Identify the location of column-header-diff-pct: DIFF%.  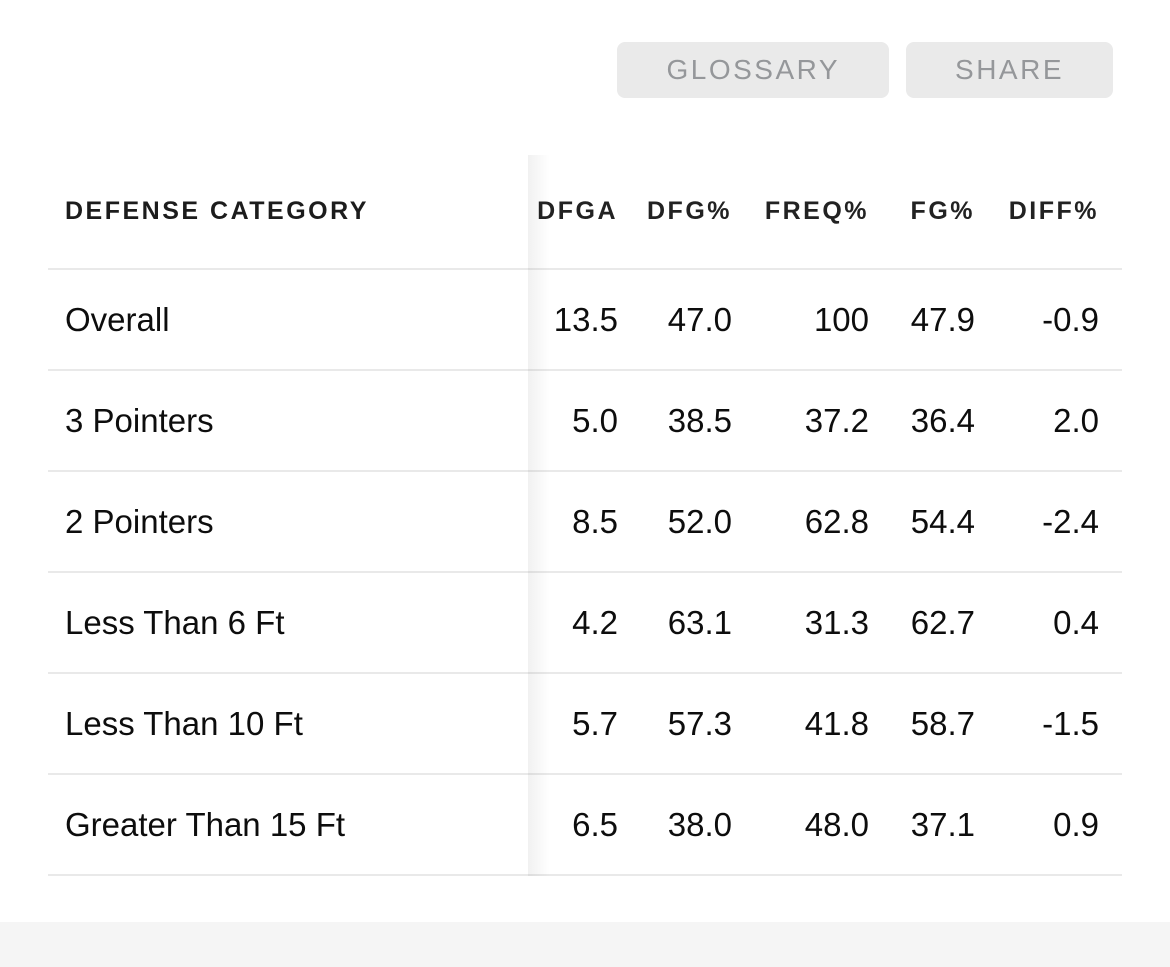
(1053, 211).